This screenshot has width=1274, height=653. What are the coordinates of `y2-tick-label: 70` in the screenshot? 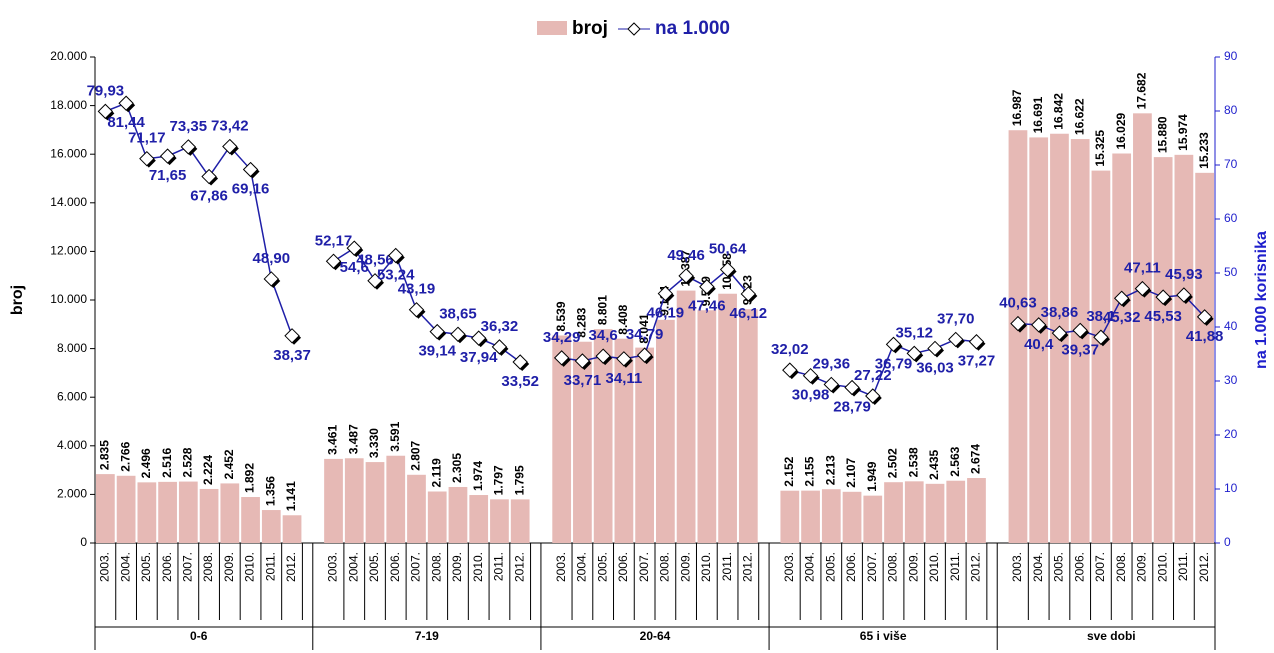 It's located at (1231, 164).